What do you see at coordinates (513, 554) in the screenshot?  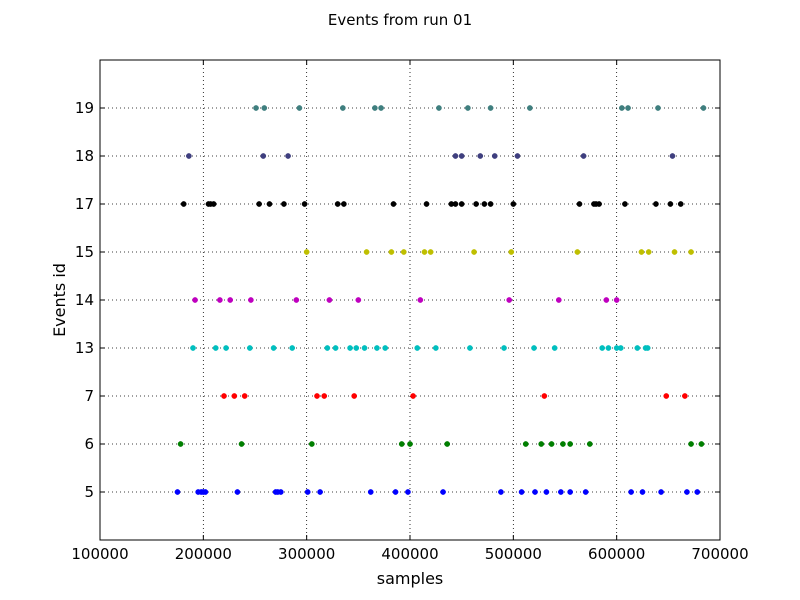 I see `x-tick-label: 500000` at bounding box center [513, 554].